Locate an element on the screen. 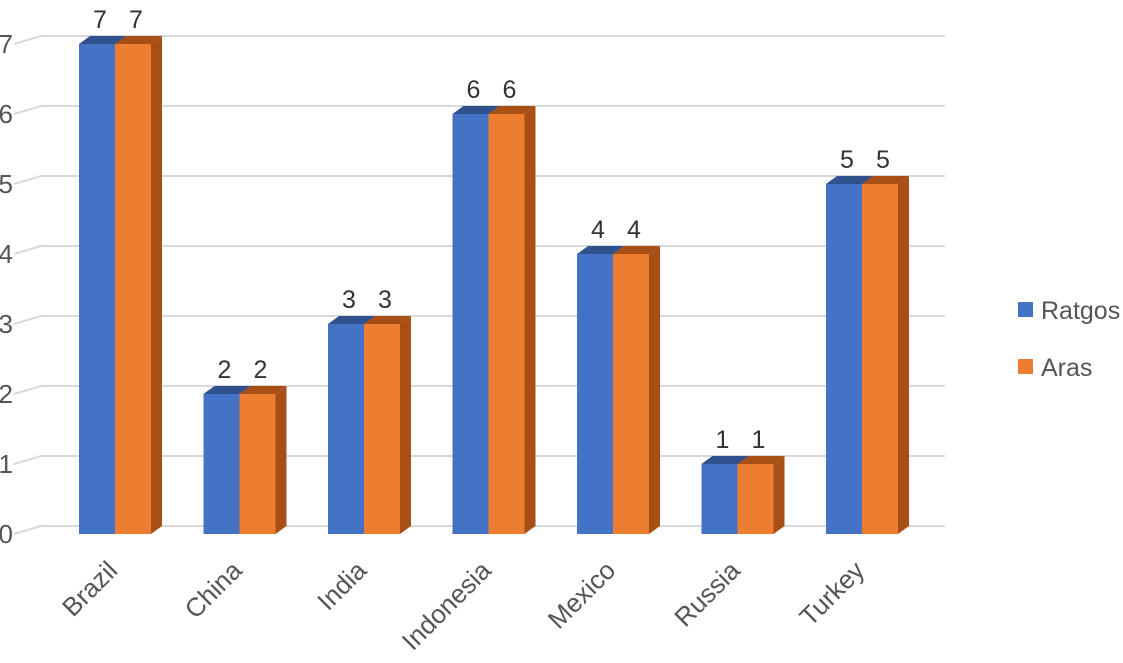 Image resolution: width=1123 pixels, height=663 pixels. x-tick-label: Russia is located at coordinates (707, 594).